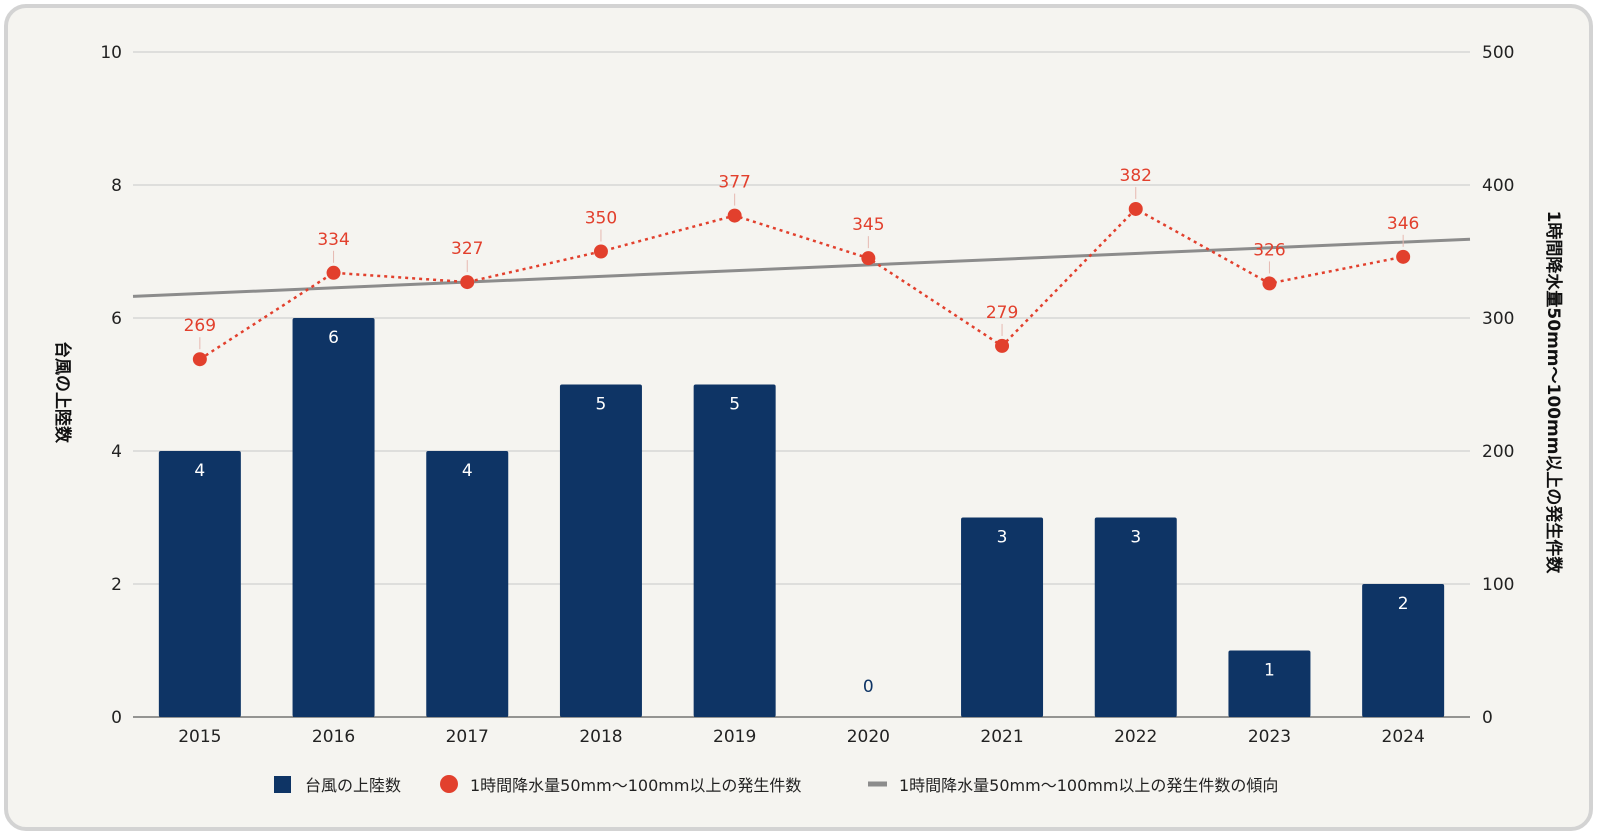 The image size is (1601, 837). I want to click on right-axis-ticks: 0 100 200 300 400 500, so click(1498, 385).